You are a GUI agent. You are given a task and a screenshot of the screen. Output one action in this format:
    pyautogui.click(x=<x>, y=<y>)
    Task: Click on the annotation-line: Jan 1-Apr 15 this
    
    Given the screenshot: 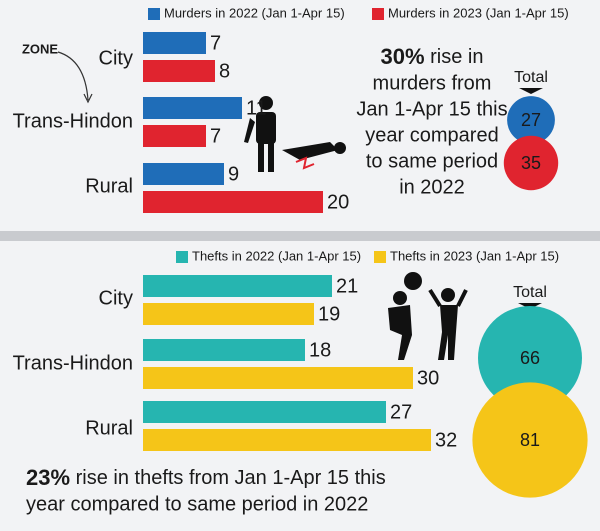 What is the action you would take?
    pyautogui.click(x=431, y=109)
    